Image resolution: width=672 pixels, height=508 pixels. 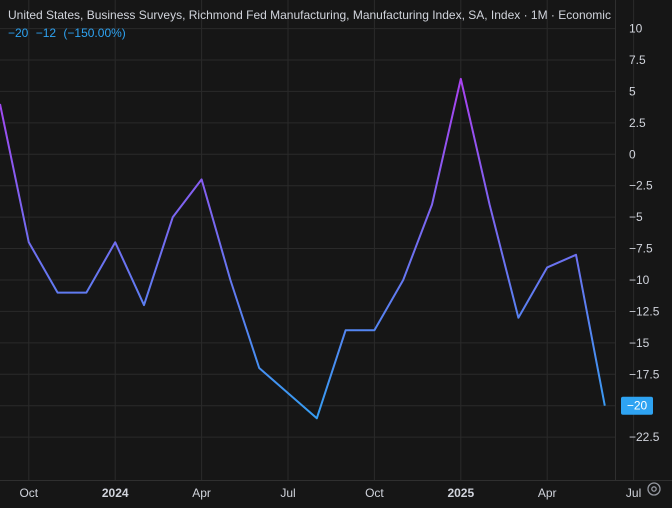 What do you see at coordinates (654, 489) in the screenshot?
I see `gear-icon` at bounding box center [654, 489].